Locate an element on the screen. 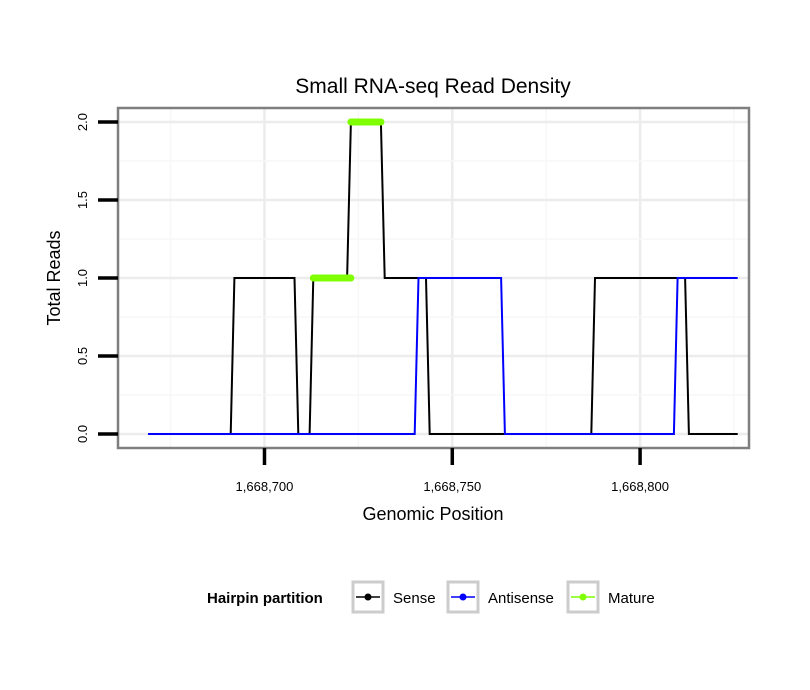  legend-item-mature: Mature is located at coordinates (610, 597).